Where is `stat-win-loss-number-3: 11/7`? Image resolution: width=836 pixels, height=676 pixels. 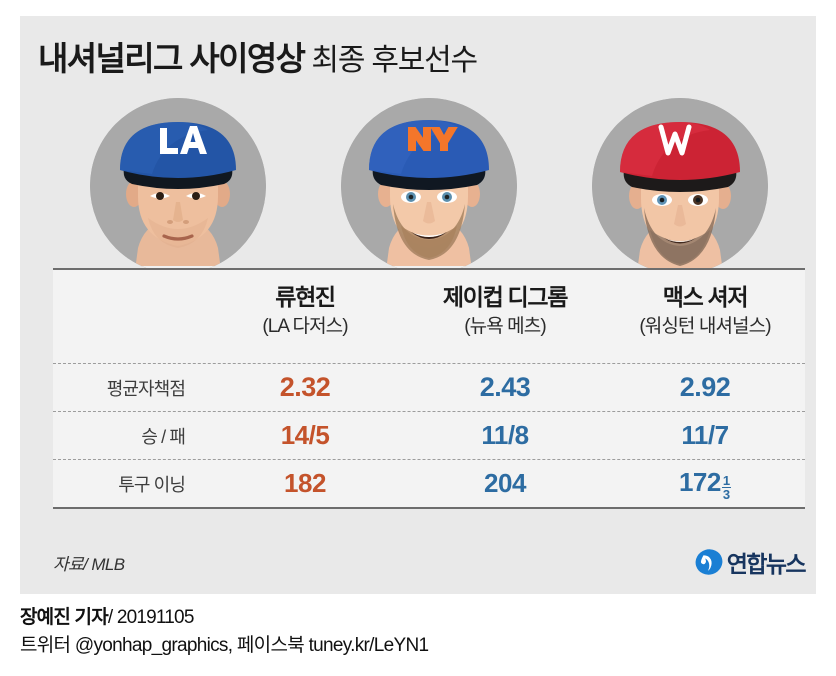 stat-win-loss-number-3: 11/7 is located at coordinates (705, 435).